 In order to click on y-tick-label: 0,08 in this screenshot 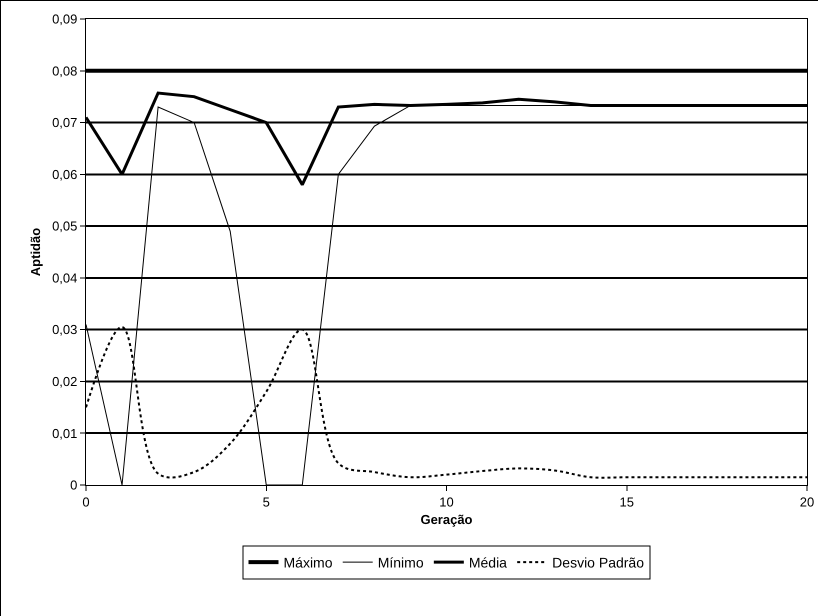, I will do `click(65, 70)`.